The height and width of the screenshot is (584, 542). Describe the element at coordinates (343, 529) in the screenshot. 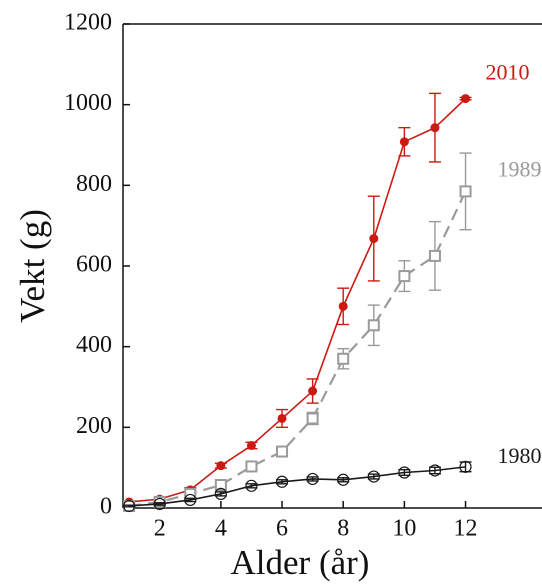

I see `x-tick-label: 8` at that location.